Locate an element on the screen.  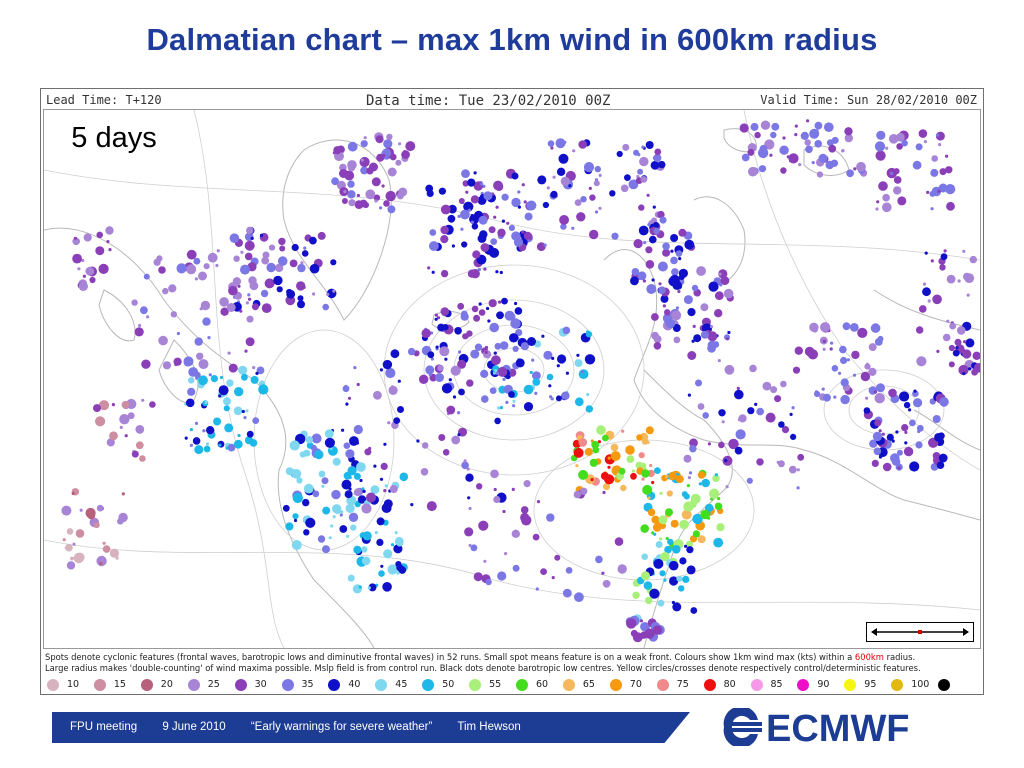
legend-label: 50 is located at coordinates (448, 684).